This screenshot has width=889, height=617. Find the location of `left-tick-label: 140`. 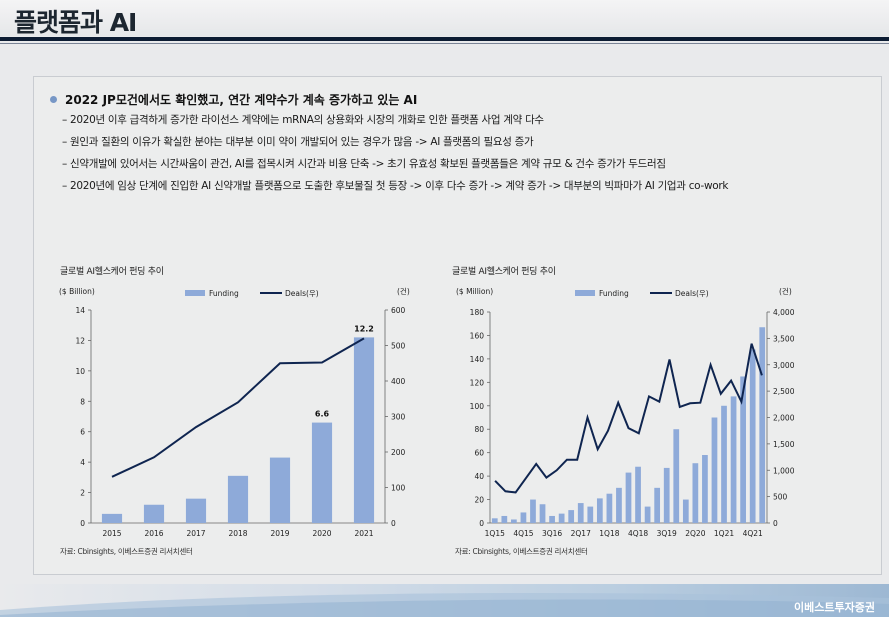

left-tick-label: 140 is located at coordinates (477, 359).